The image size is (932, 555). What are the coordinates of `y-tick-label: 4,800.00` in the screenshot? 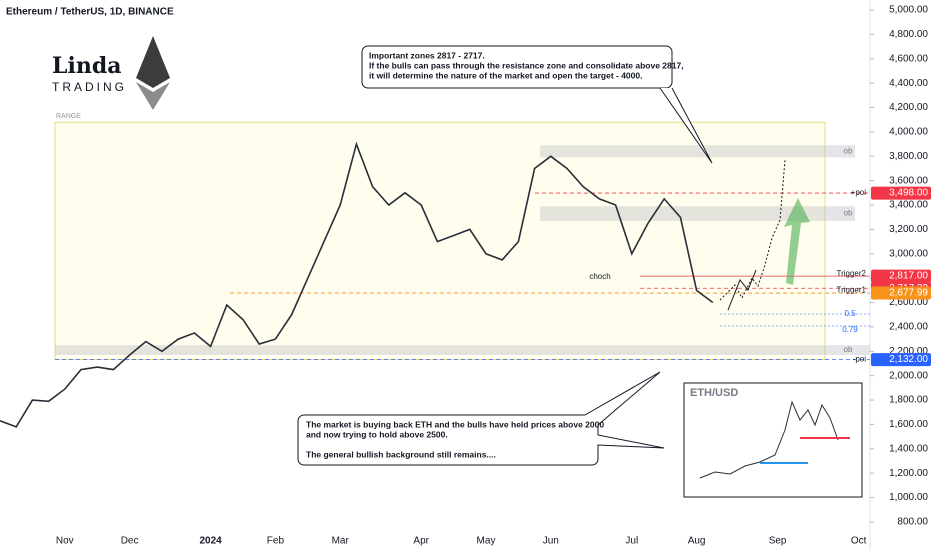 It's located at (908, 34).